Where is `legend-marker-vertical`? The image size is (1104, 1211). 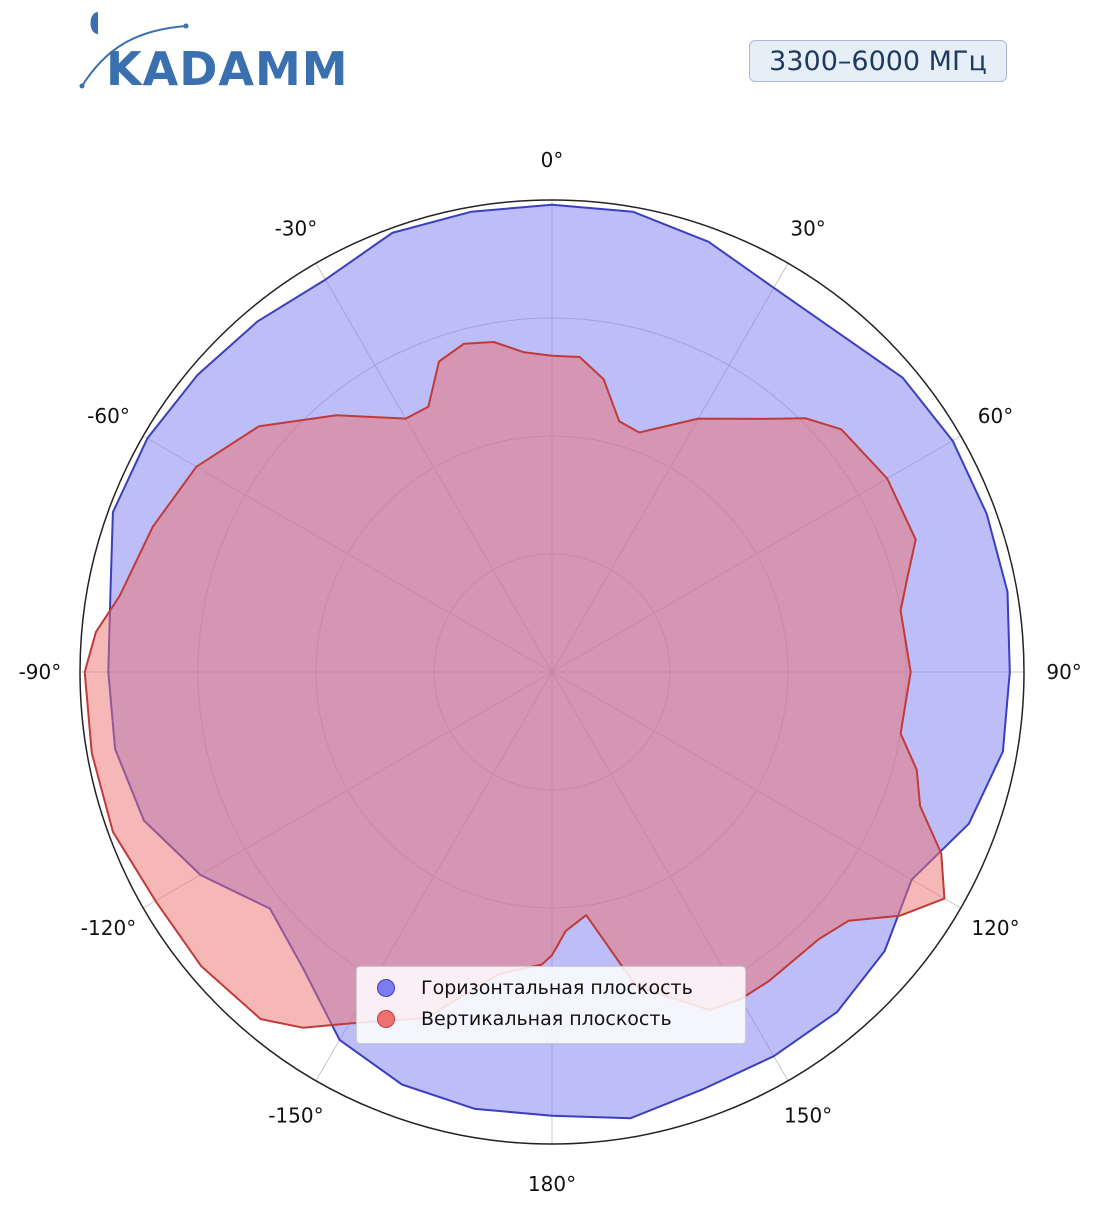
legend-marker-vertical is located at coordinates (386, 1019).